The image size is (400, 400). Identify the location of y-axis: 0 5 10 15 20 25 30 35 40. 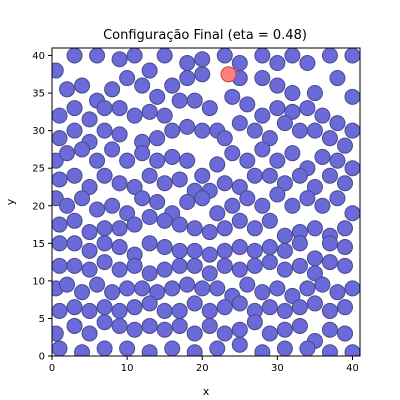
(42, 207).